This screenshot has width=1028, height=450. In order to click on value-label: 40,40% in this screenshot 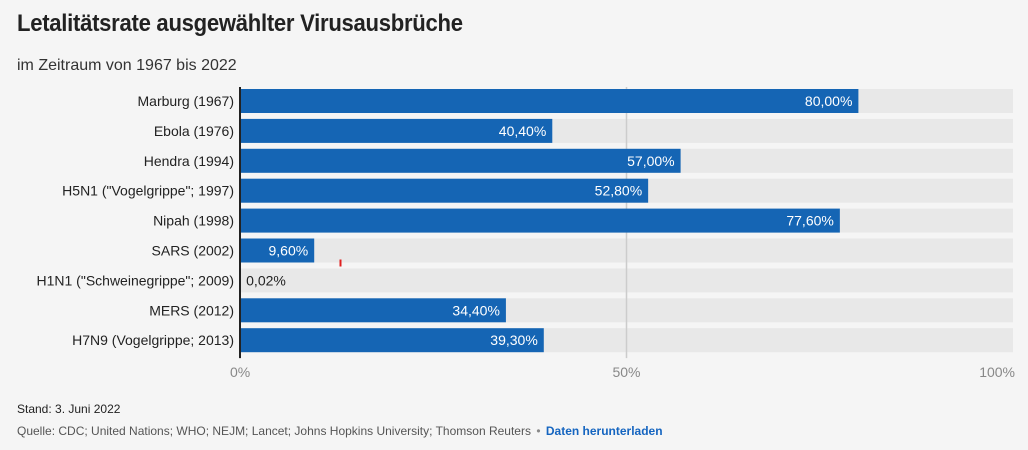, I will do `click(522, 131)`.